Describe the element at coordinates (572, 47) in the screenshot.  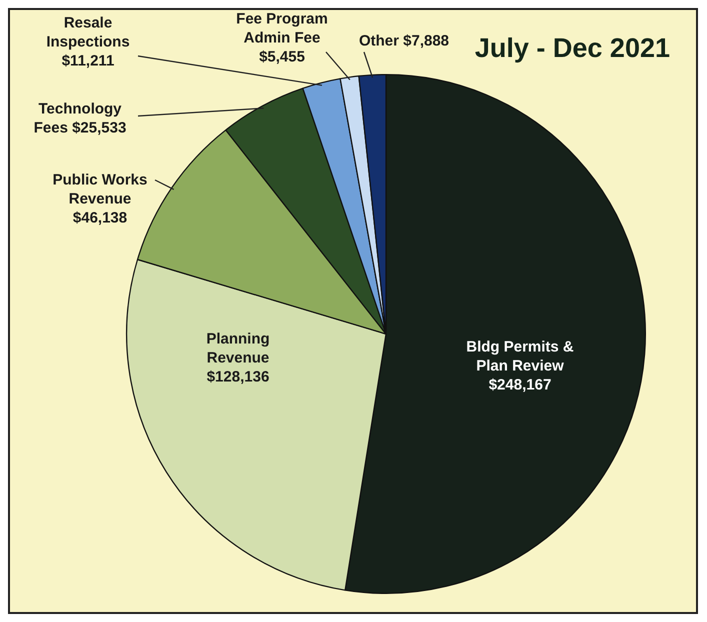
I see `text: July - Dec 2021` at that location.